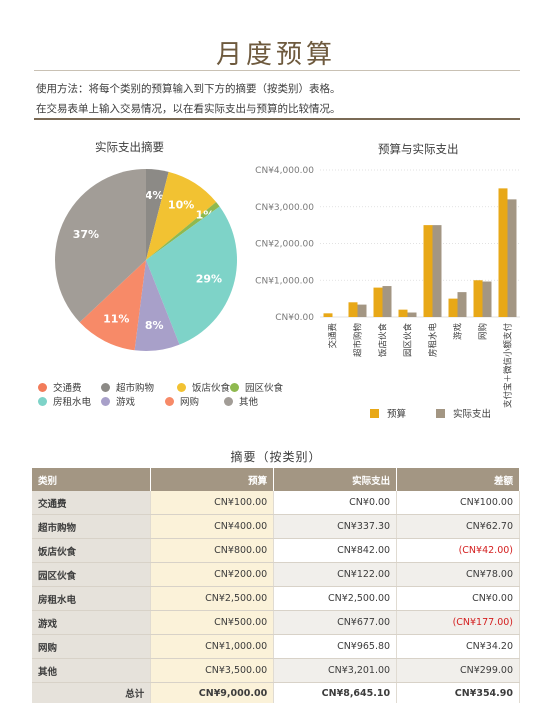  I want to click on cell-difference: CN¥354.90, so click(458, 692).